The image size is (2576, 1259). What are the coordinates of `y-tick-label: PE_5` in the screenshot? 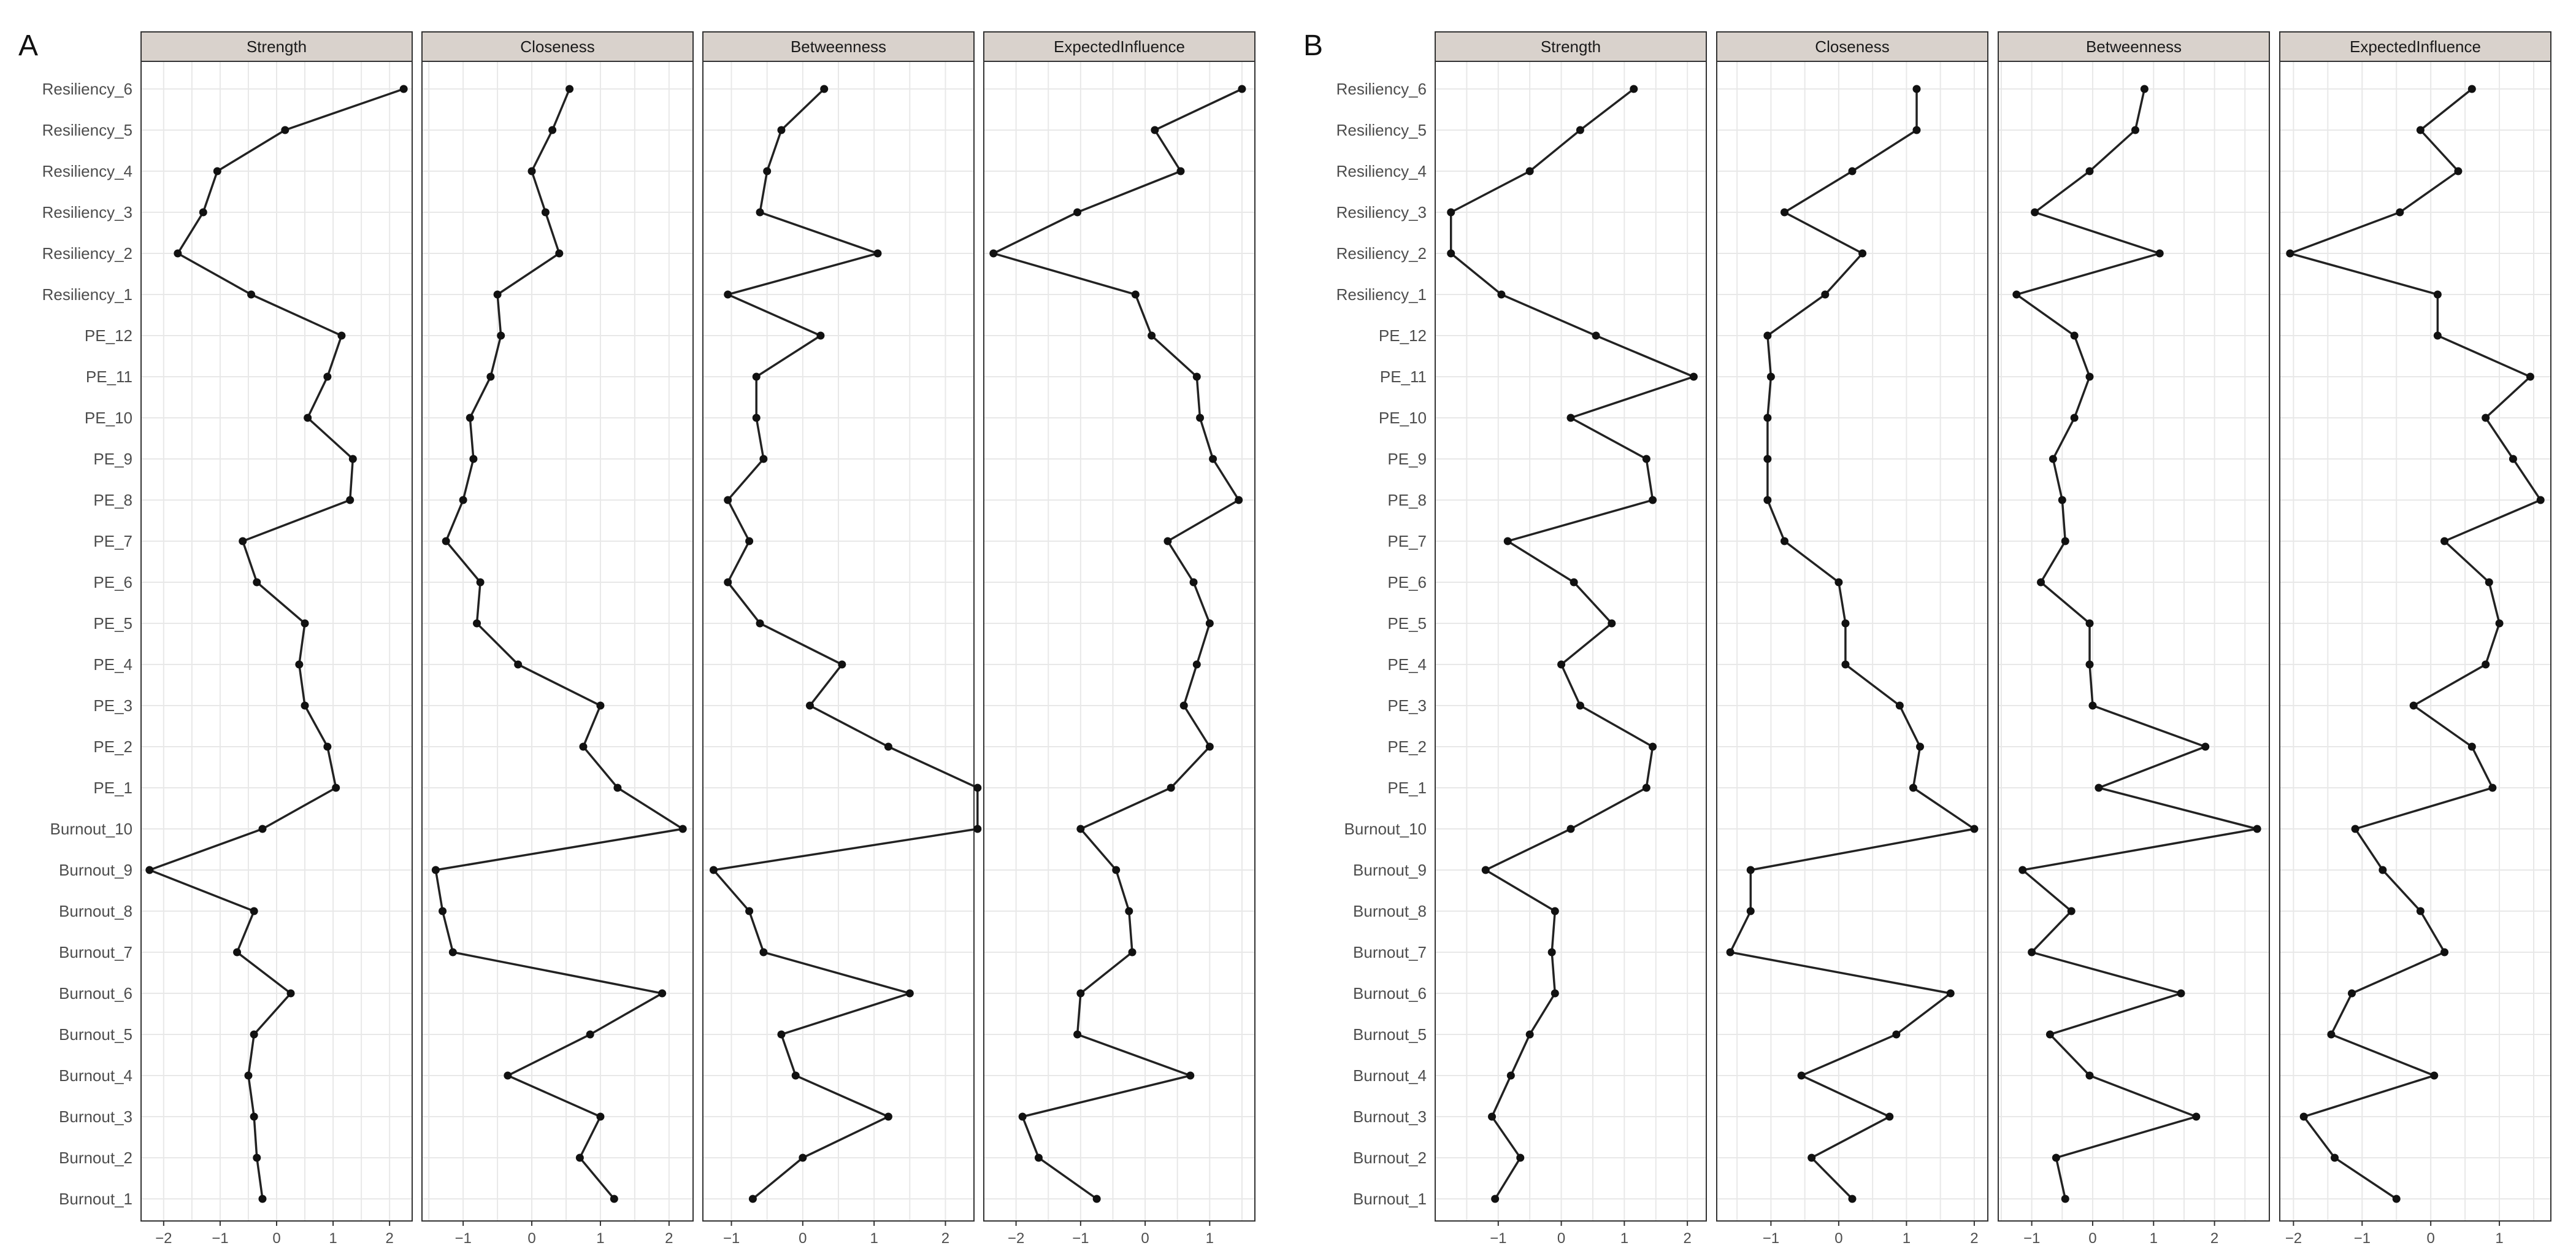 It's located at (112, 623).